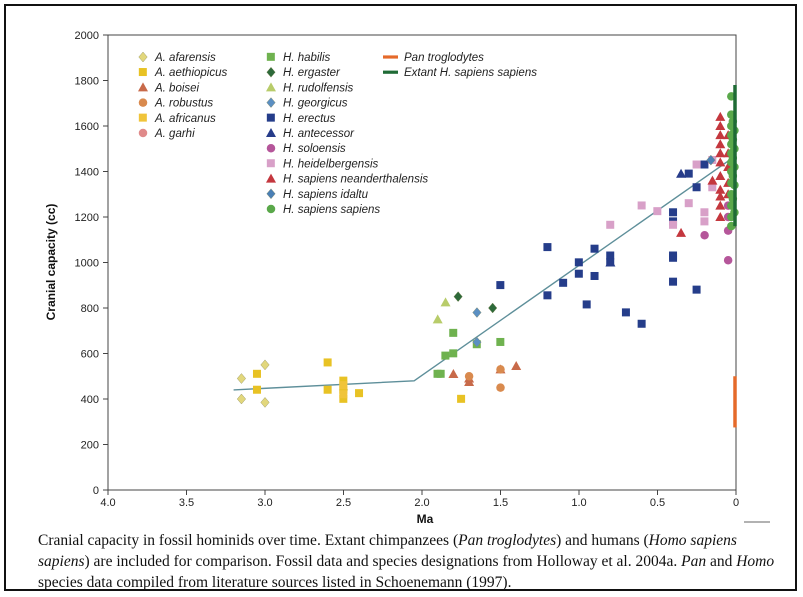 The image size is (803, 597). What do you see at coordinates (736, 503) in the screenshot?
I see `x-tick-label: 0` at bounding box center [736, 503].